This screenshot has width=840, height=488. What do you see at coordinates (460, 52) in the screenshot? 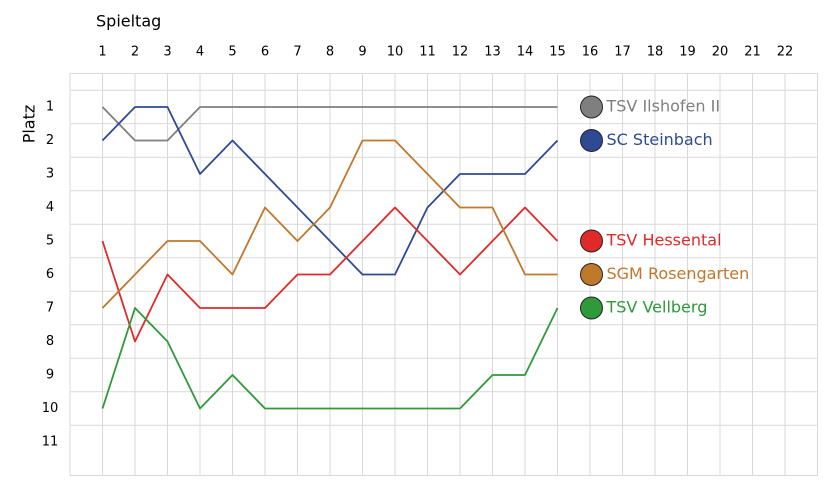
I see `x-tick-label: 12` at bounding box center [460, 52].